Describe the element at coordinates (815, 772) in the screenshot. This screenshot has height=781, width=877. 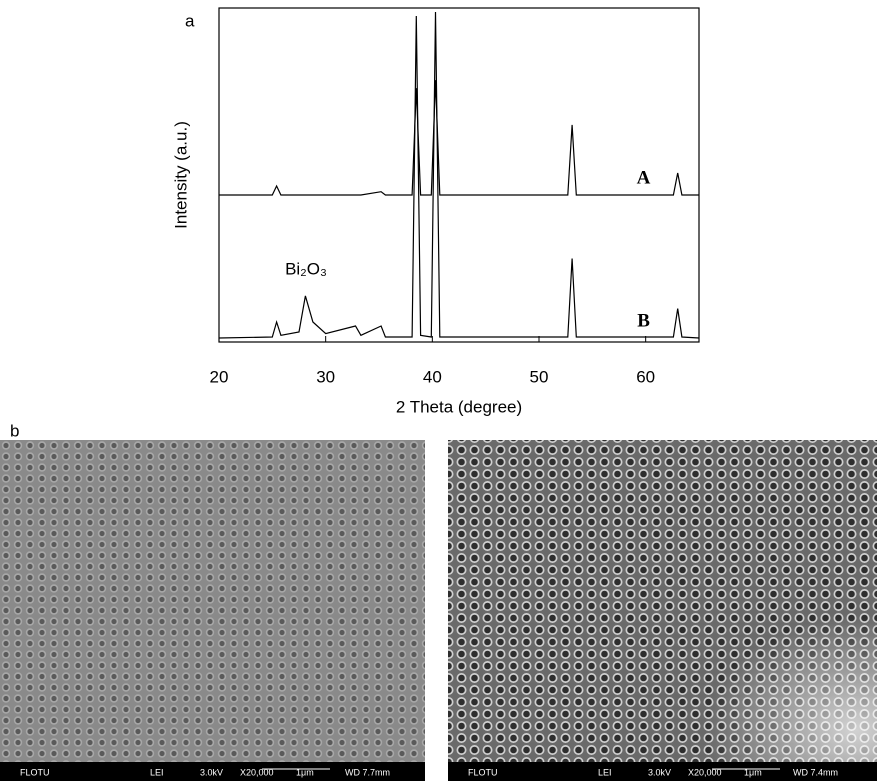
I see `sem-info: WD 7.4mm` at that location.